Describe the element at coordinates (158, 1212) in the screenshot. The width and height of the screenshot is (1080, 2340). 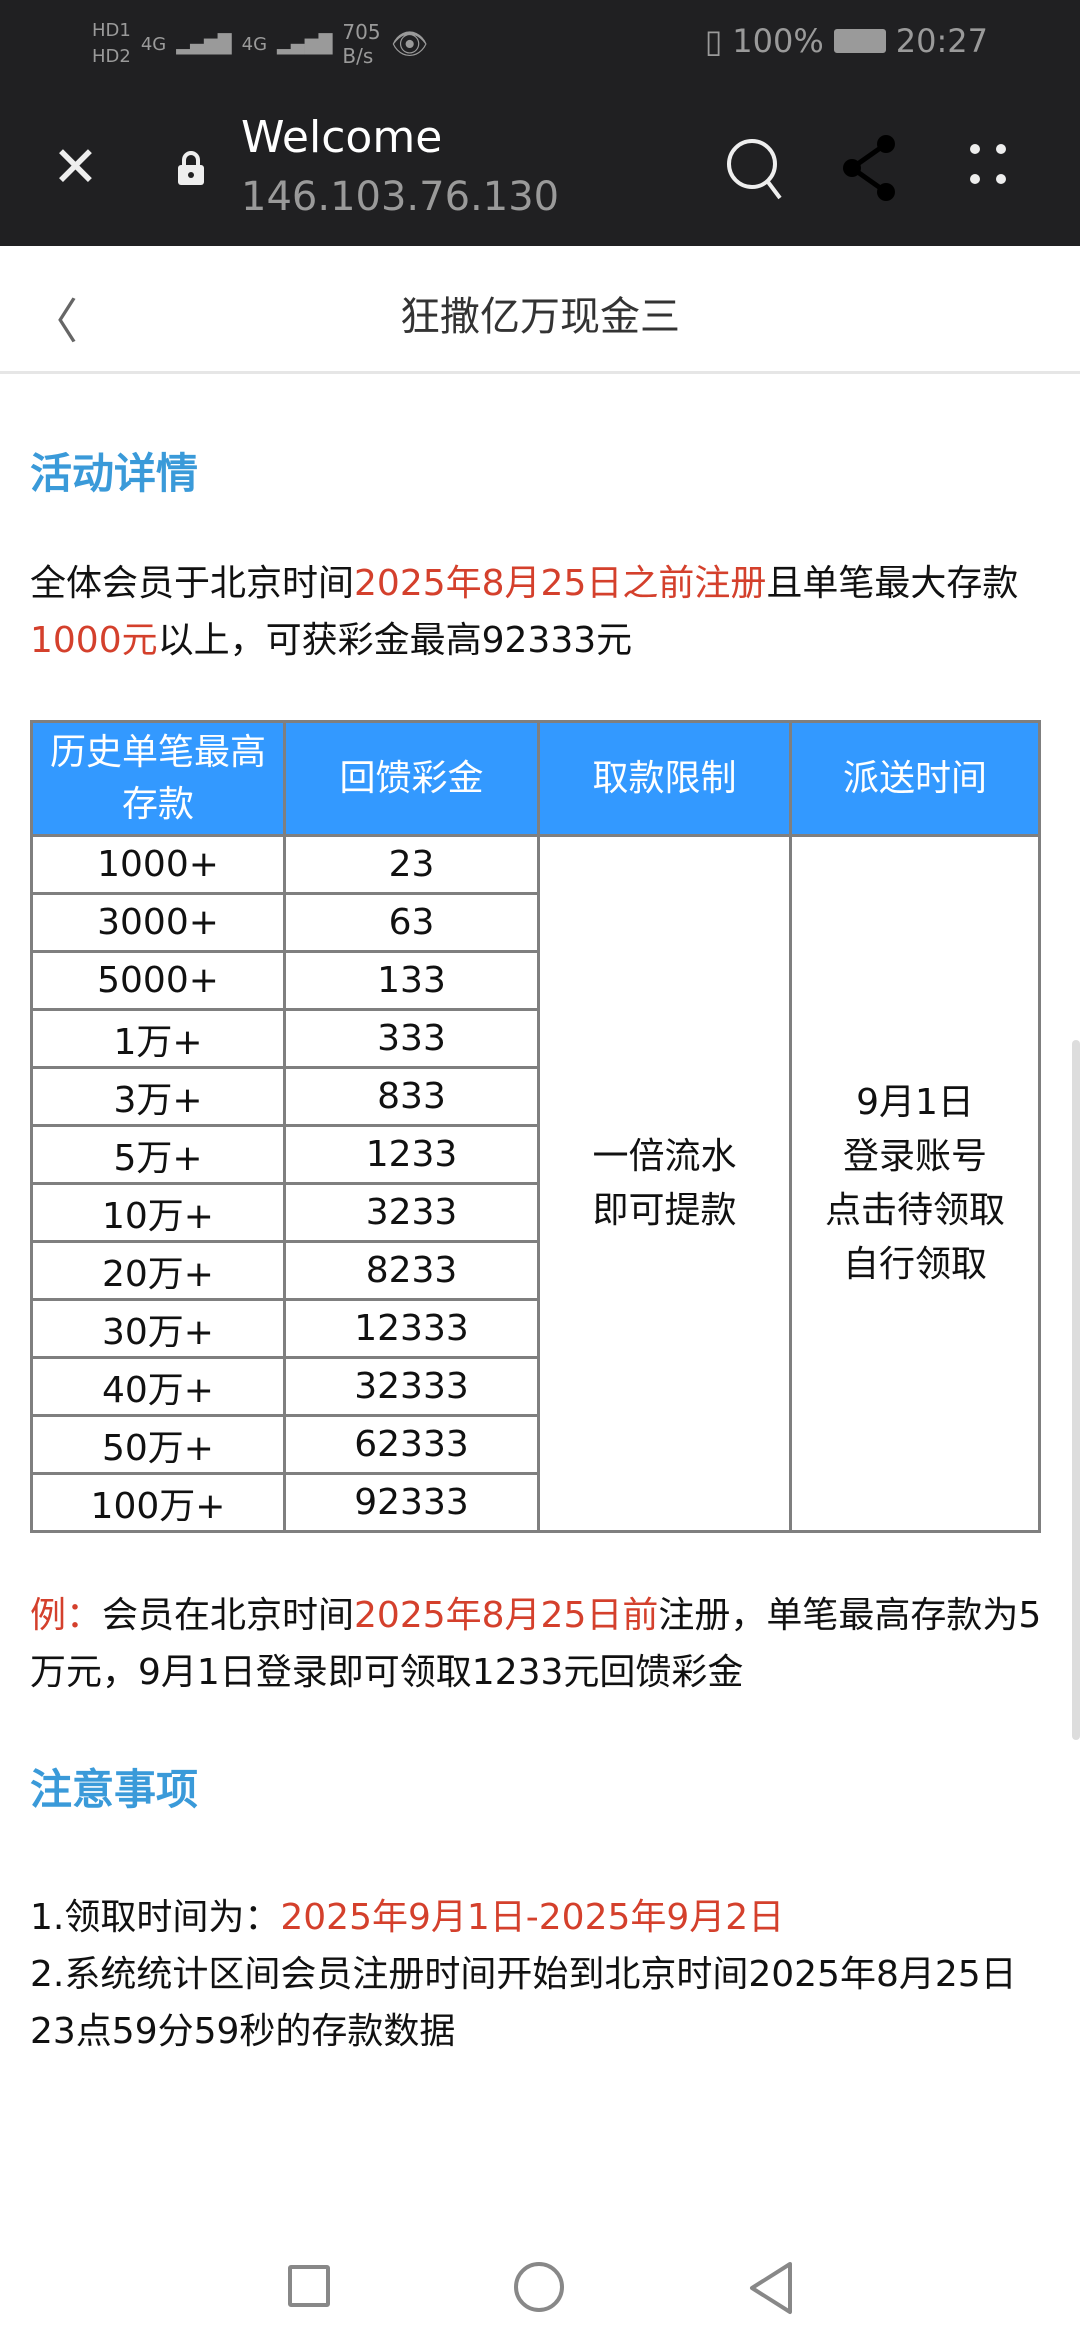
I see `deposit-cell: 10万+` at that location.